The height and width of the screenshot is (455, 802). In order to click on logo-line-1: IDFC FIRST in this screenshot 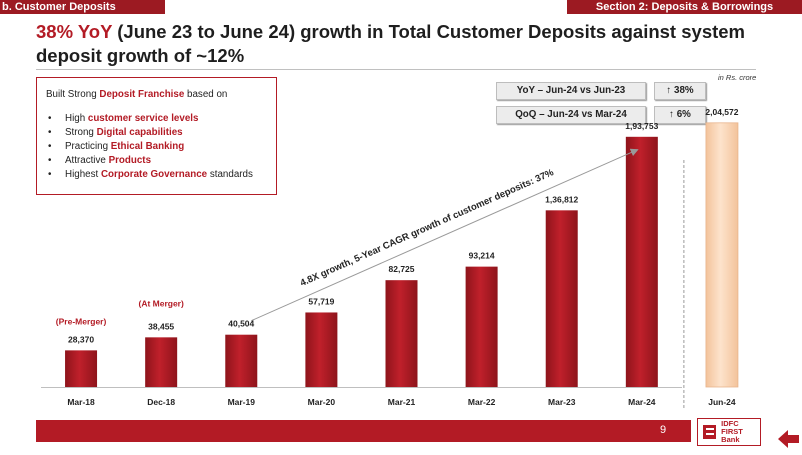, I will do `click(732, 427)`.